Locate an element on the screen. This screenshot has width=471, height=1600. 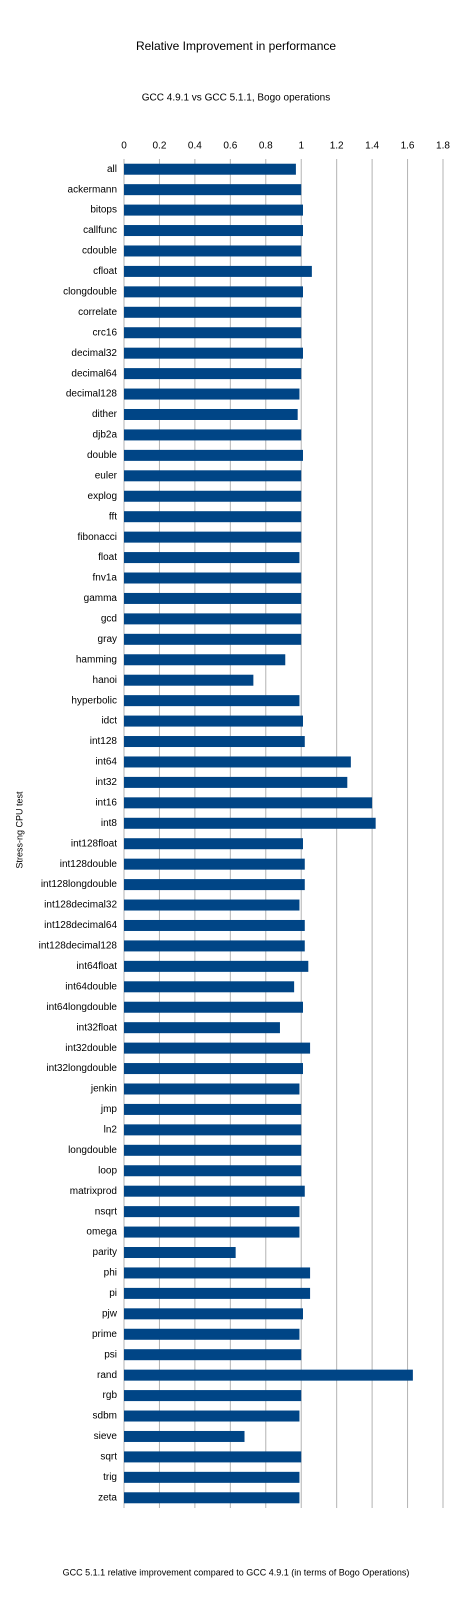
chart-subtitle: GCC 4.9.1 vs GCC 5.1.1, Bogo operations is located at coordinates (236, 98).